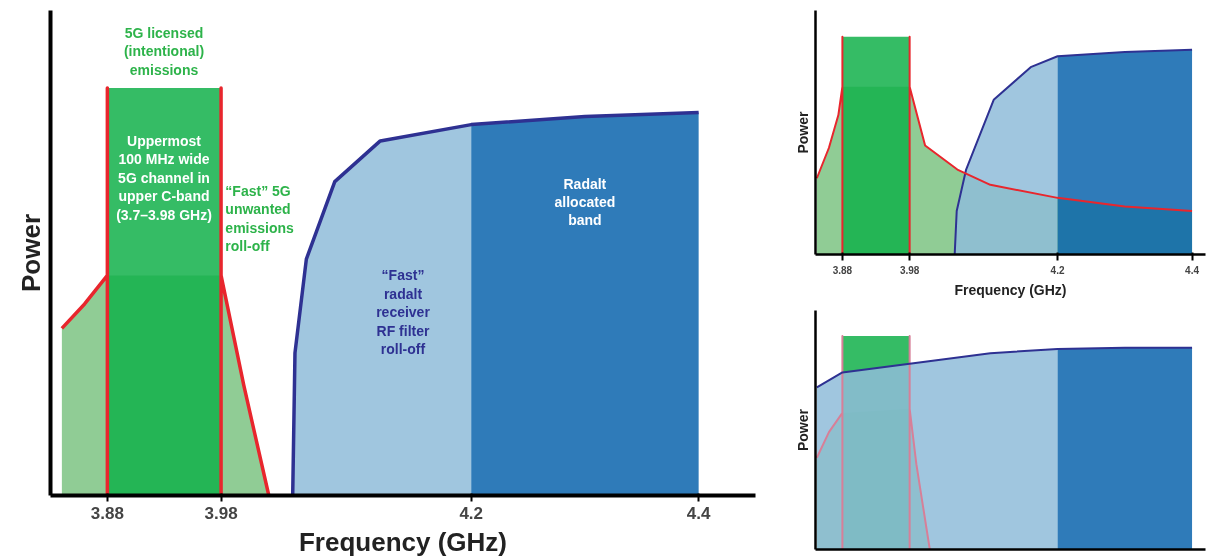 The width and height of the screenshot is (1230, 559). Describe the element at coordinates (403, 312) in the screenshot. I see `annotation: “Fast” radalt receiver RF filter roll-off` at that location.